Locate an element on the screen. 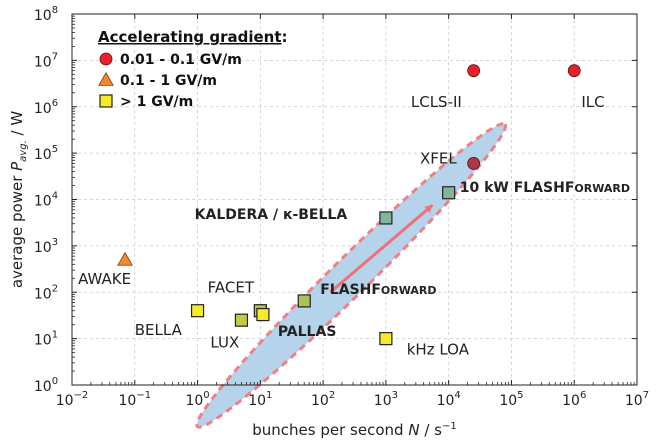 This screenshot has width=658, height=447. x-tick-label: 10⁶ is located at coordinates (574, 399).